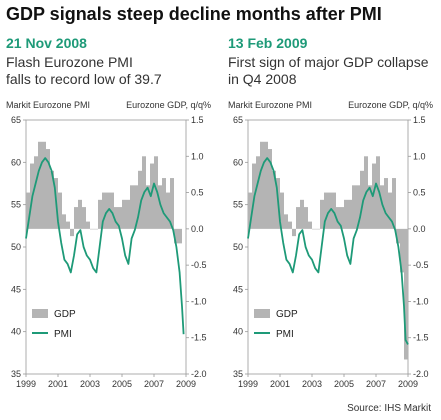  Describe the element at coordinates (238, 247) in the screenshot. I see `left-tick-label: 50` at that location.